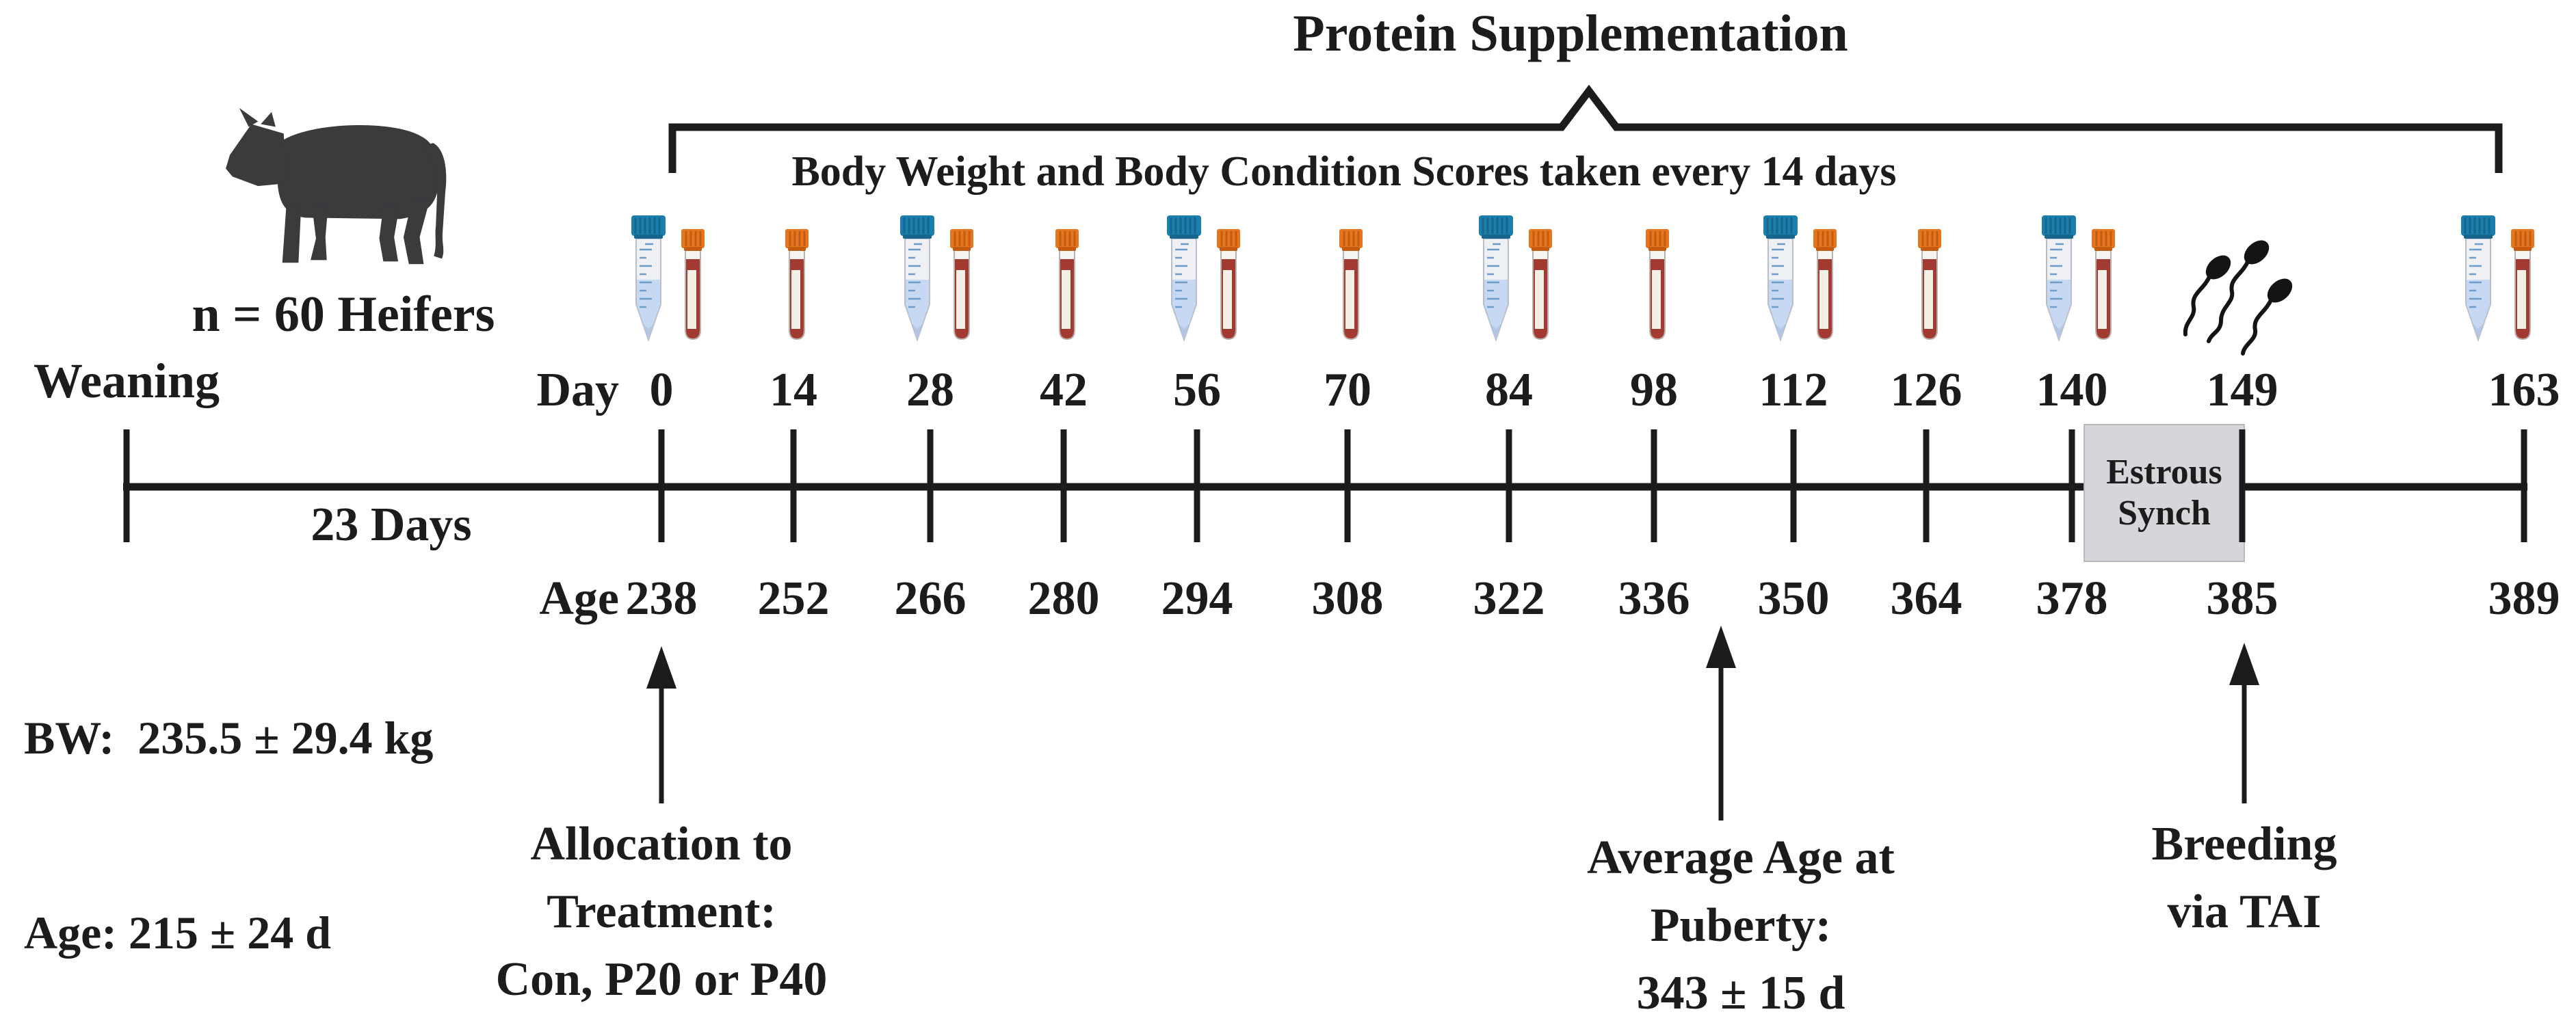 The image size is (2576, 1027). Describe the element at coordinates (228, 801) in the screenshot. I see `baseline-stats: BW: 235.5 ± 29.4 kg Age: 215 ± 24 d` at that location.